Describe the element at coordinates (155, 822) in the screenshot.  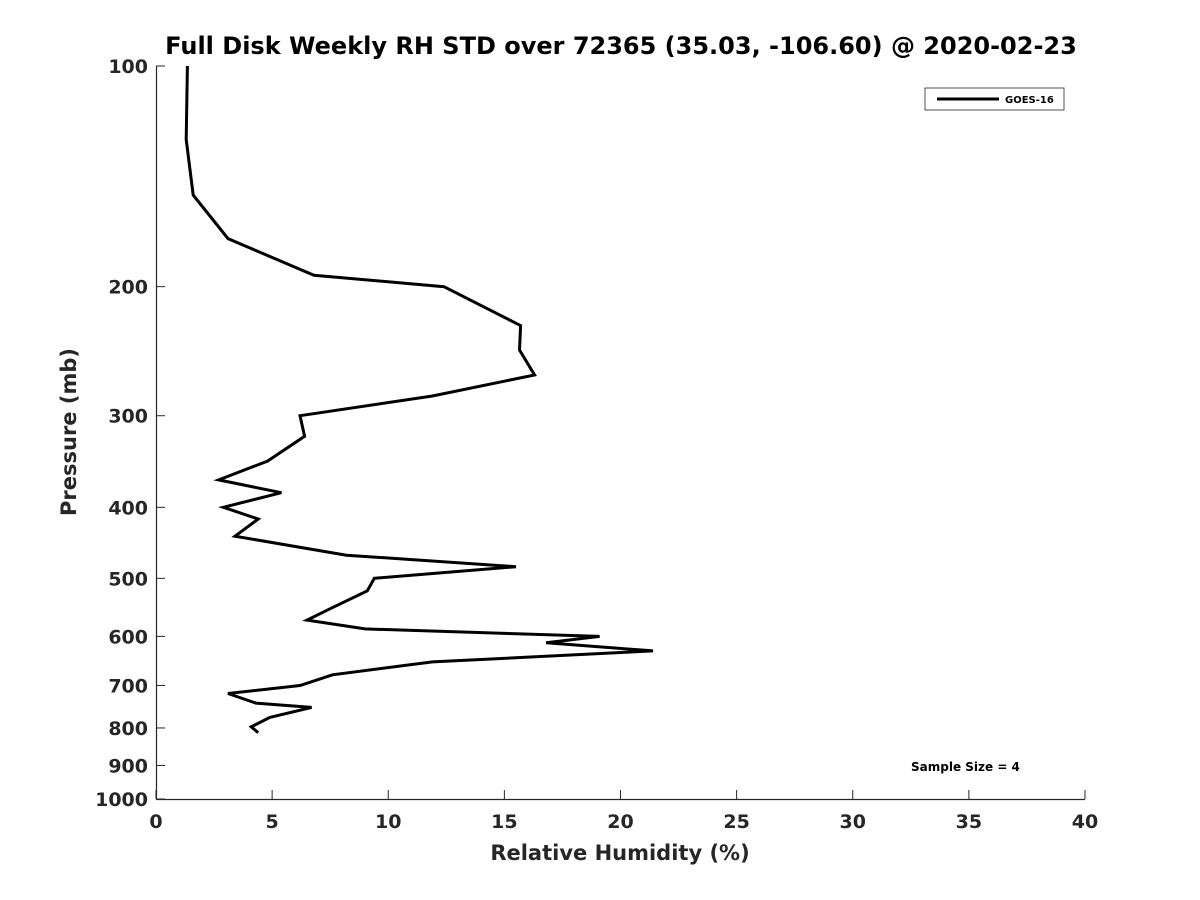
I see `x-tick-label: 0` at that location.